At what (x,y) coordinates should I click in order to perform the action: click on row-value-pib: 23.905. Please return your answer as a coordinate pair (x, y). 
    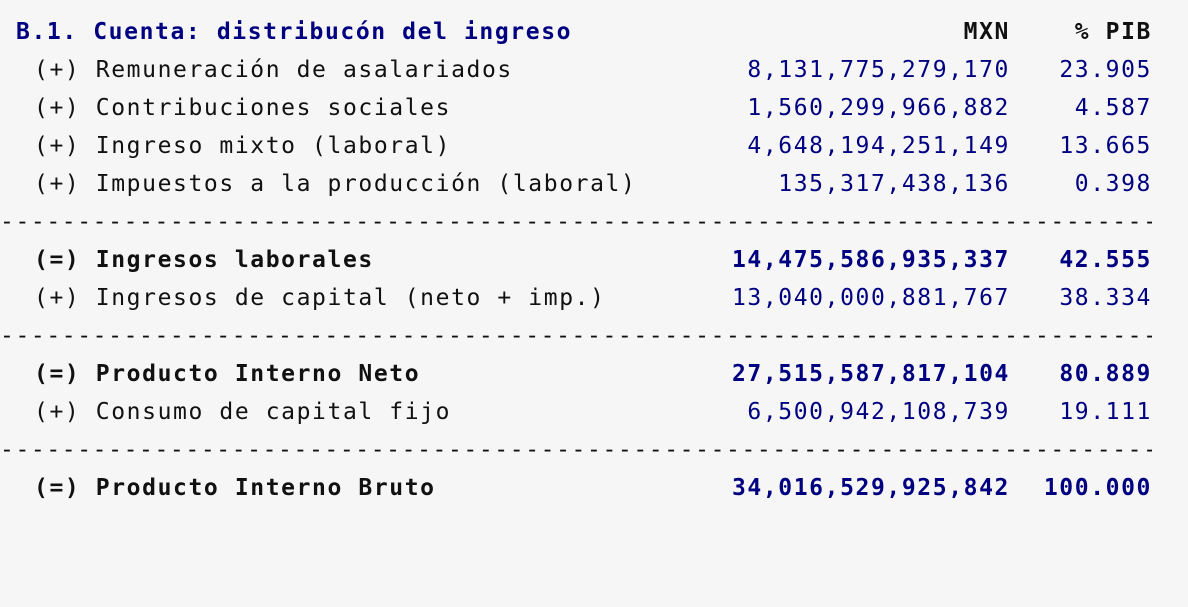
    Looking at the image, I should click on (1105, 70).